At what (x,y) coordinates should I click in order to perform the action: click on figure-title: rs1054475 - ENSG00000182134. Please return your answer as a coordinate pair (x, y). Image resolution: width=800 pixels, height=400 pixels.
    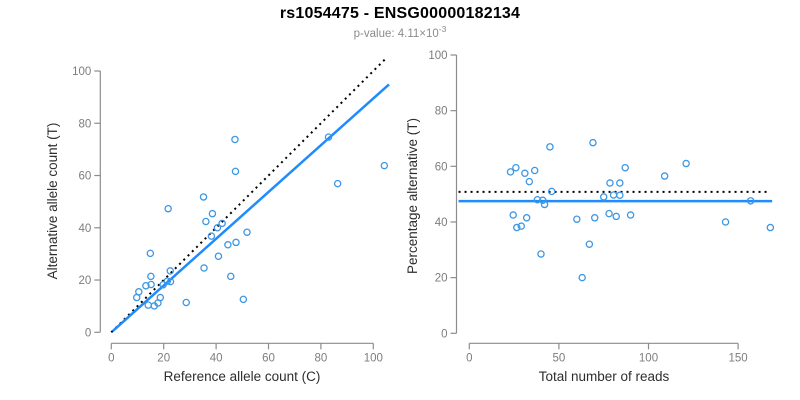
    Looking at the image, I should click on (400, 13).